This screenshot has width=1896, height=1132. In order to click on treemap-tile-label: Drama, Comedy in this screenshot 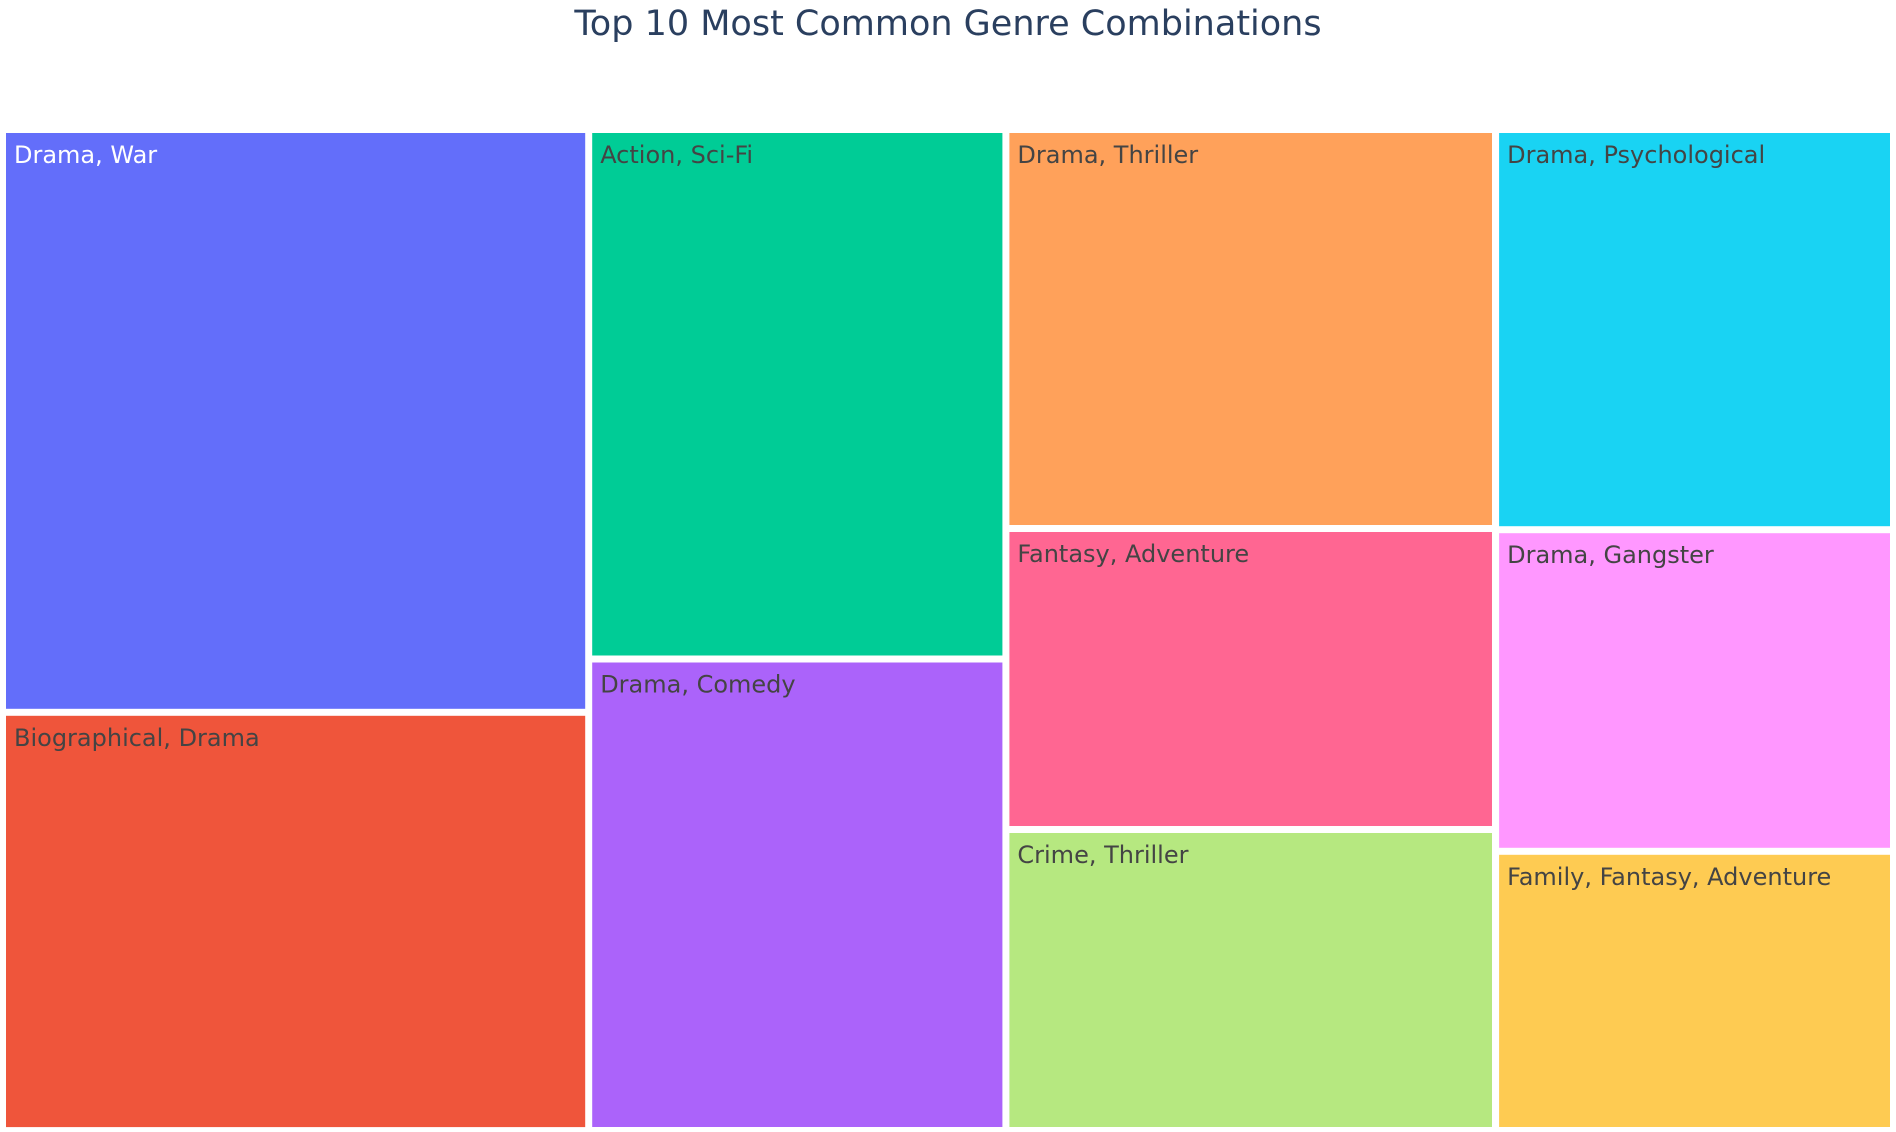, I will do `click(697, 685)`.